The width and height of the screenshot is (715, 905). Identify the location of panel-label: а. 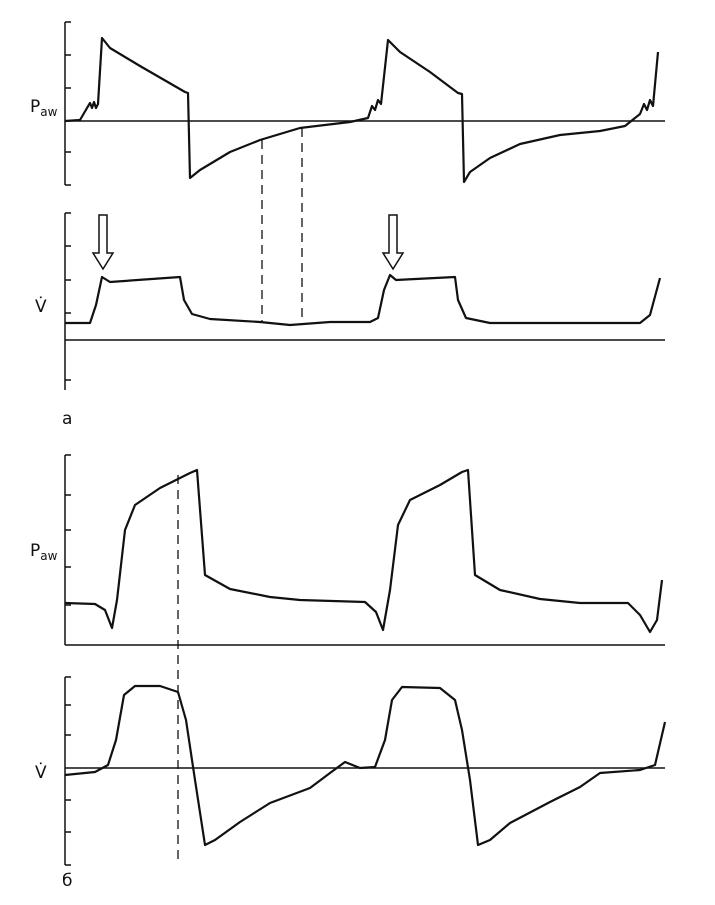
(67, 419).